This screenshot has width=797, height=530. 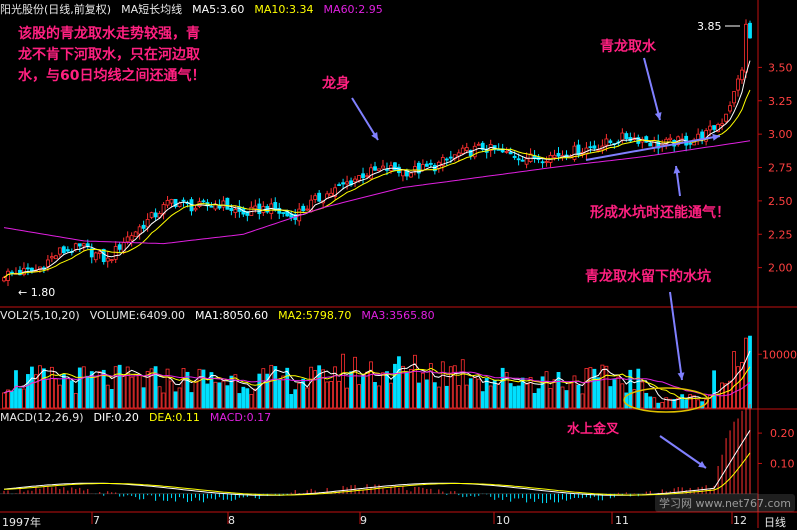 What do you see at coordinates (21, 522) in the screenshot?
I see `axis-year-label: 1997年` at bounding box center [21, 522].